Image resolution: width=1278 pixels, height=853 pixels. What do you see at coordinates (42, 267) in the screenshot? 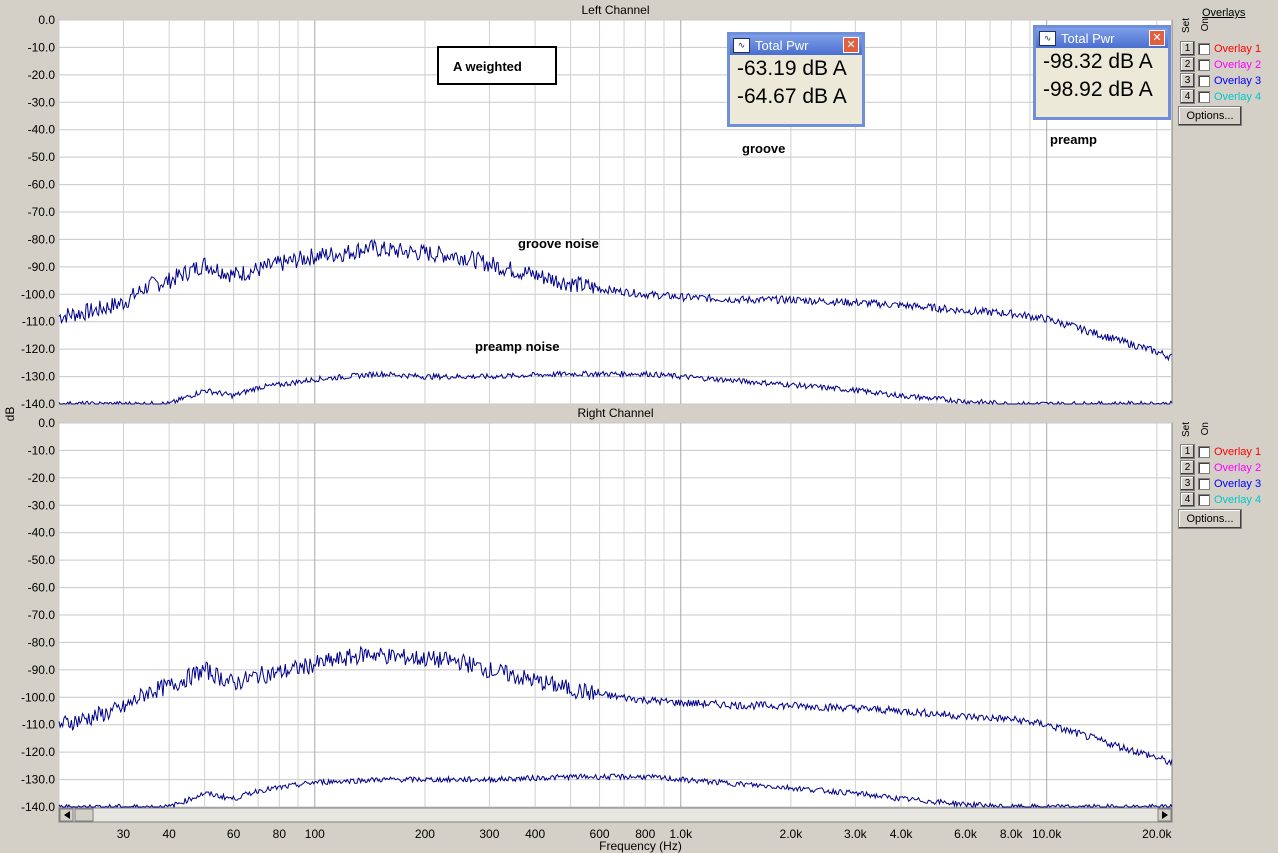
I see `y-tick-label: -90.0` at bounding box center [42, 267].